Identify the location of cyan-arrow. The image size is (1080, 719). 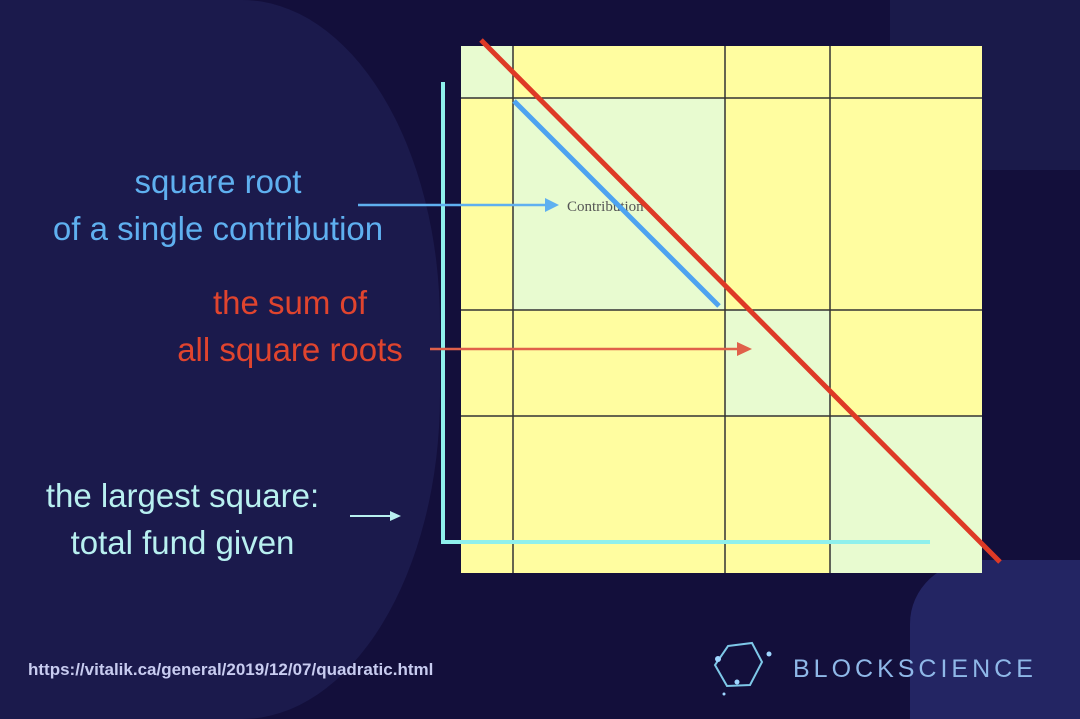
(375, 516).